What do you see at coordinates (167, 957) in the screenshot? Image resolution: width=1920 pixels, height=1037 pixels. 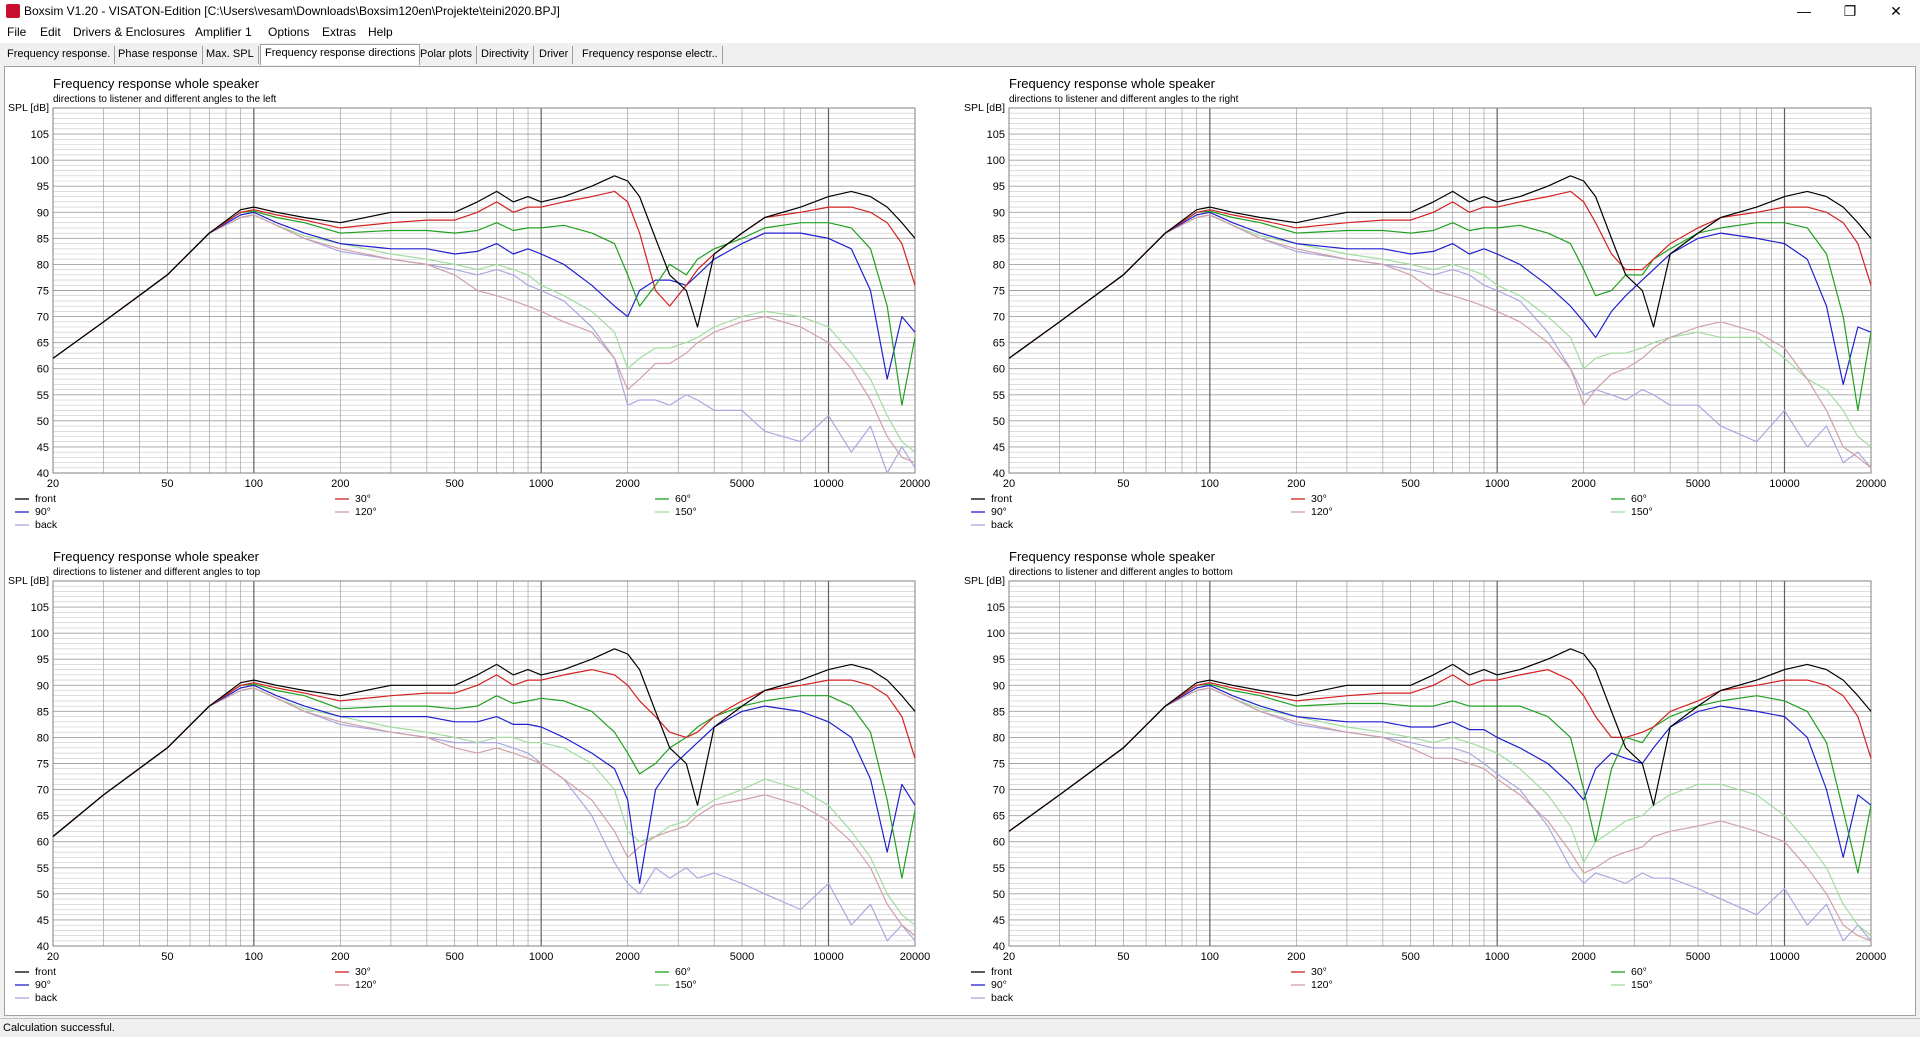 I see `x-tick-label: 50` at bounding box center [167, 957].